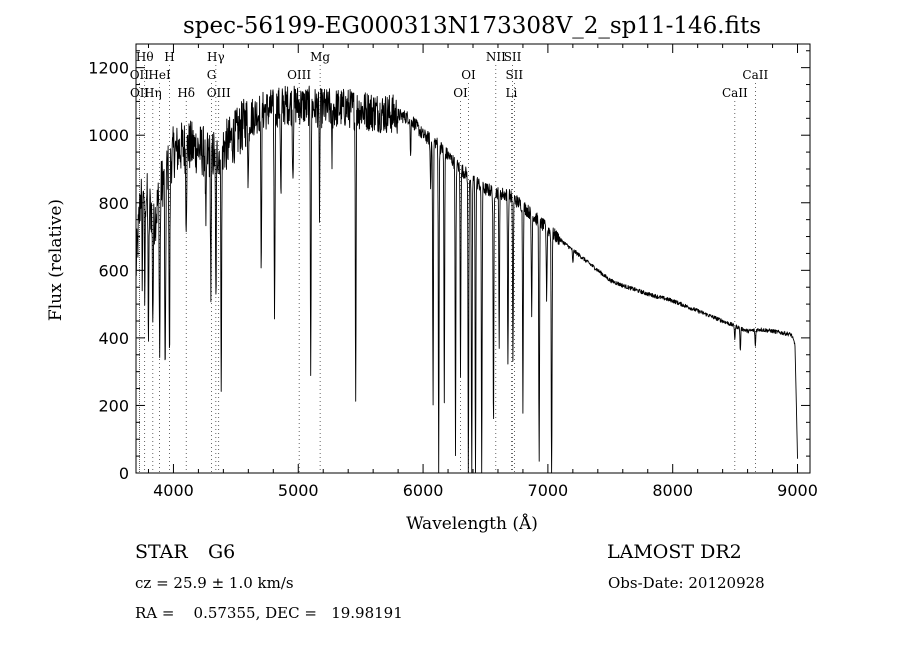  Describe the element at coordinates (113, 203) in the screenshot. I see `y-tick-label: 800` at that location.